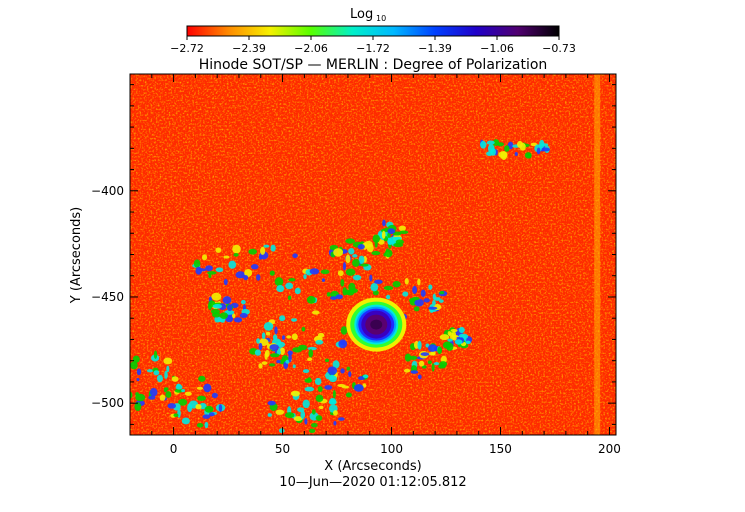  What do you see at coordinates (381, 18) in the screenshot?
I see `colorbar-title-subscript: 10` at bounding box center [381, 18].